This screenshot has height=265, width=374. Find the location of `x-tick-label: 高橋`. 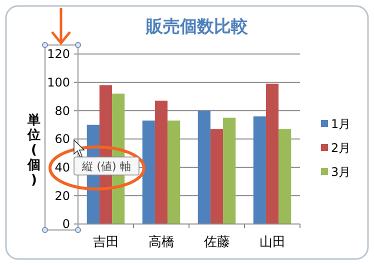

x-tick-label: 高橋 is located at coordinates (161, 242).